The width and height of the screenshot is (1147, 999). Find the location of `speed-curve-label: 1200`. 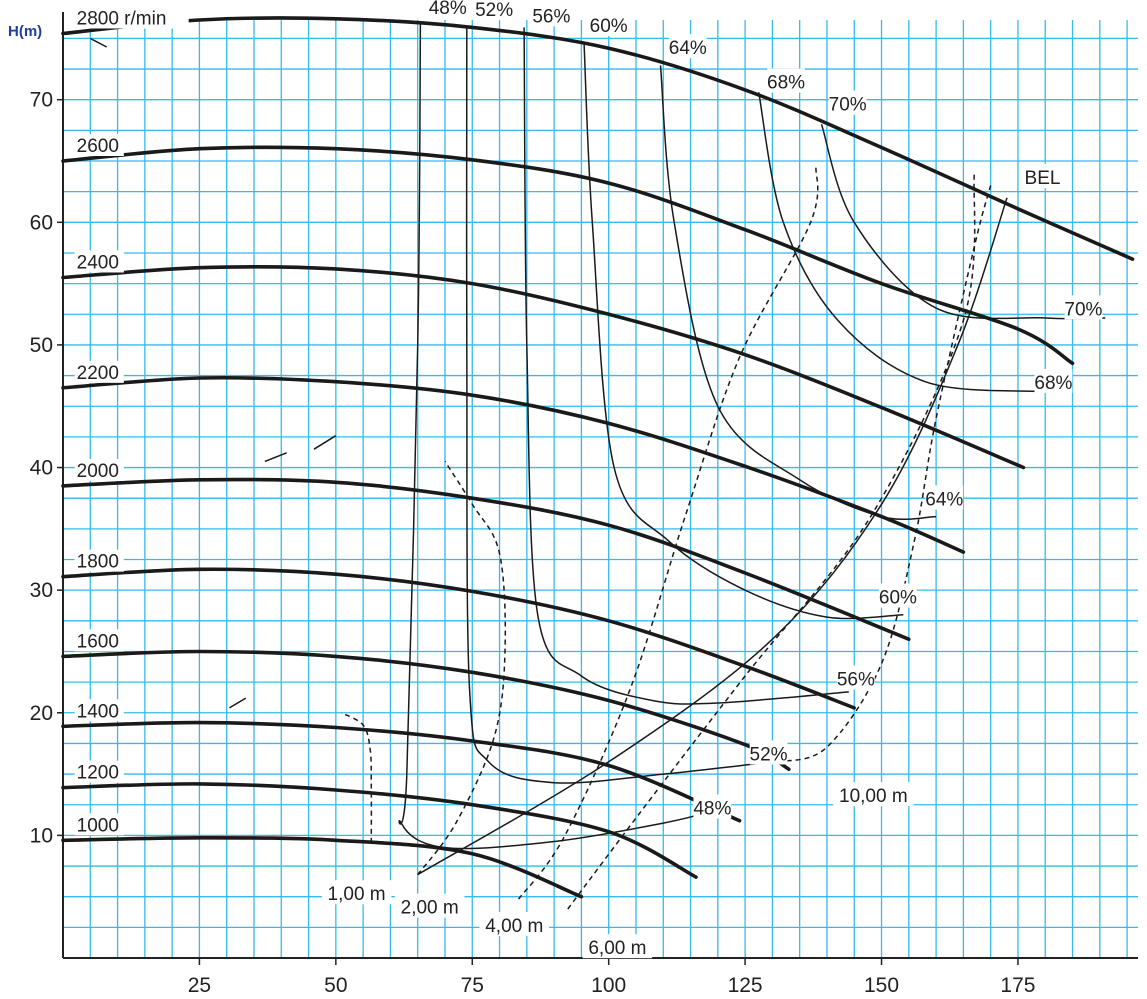

speed-curve-label: 1200 is located at coordinates (98, 773).